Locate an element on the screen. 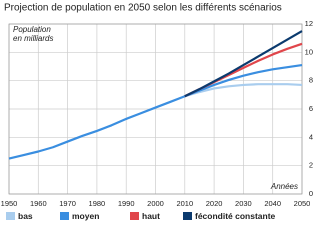 This screenshot has height=240, width=320. y-tick-label: 12 is located at coordinates (309, 23).